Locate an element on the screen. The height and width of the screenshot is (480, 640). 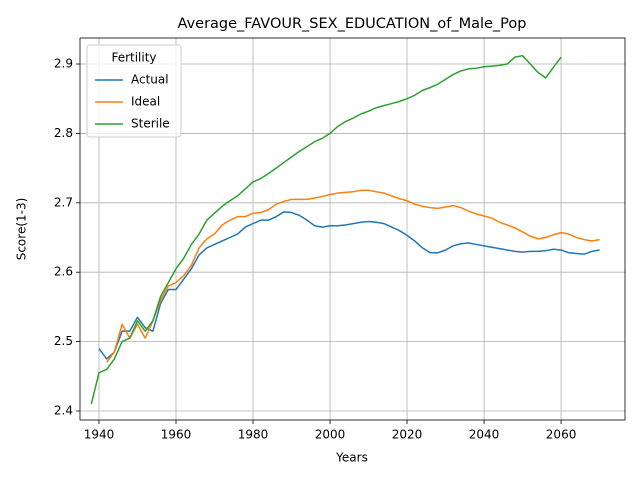
legend-box is located at coordinates (134, 91).